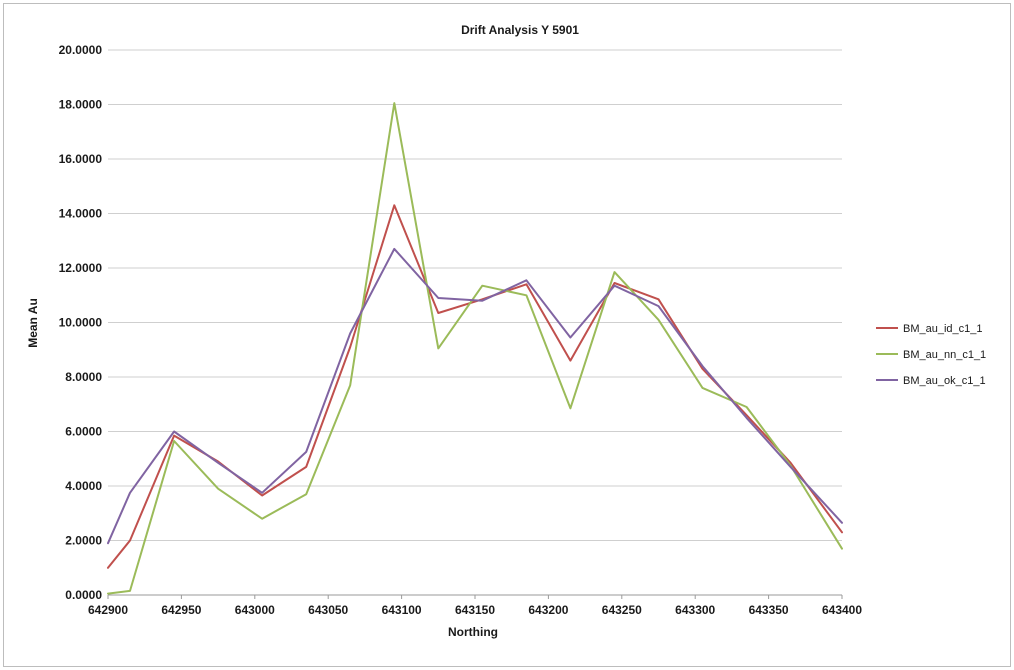 This screenshot has width=1014, height=670. I want to click on y-tick-label: 4.0000, so click(83, 486).